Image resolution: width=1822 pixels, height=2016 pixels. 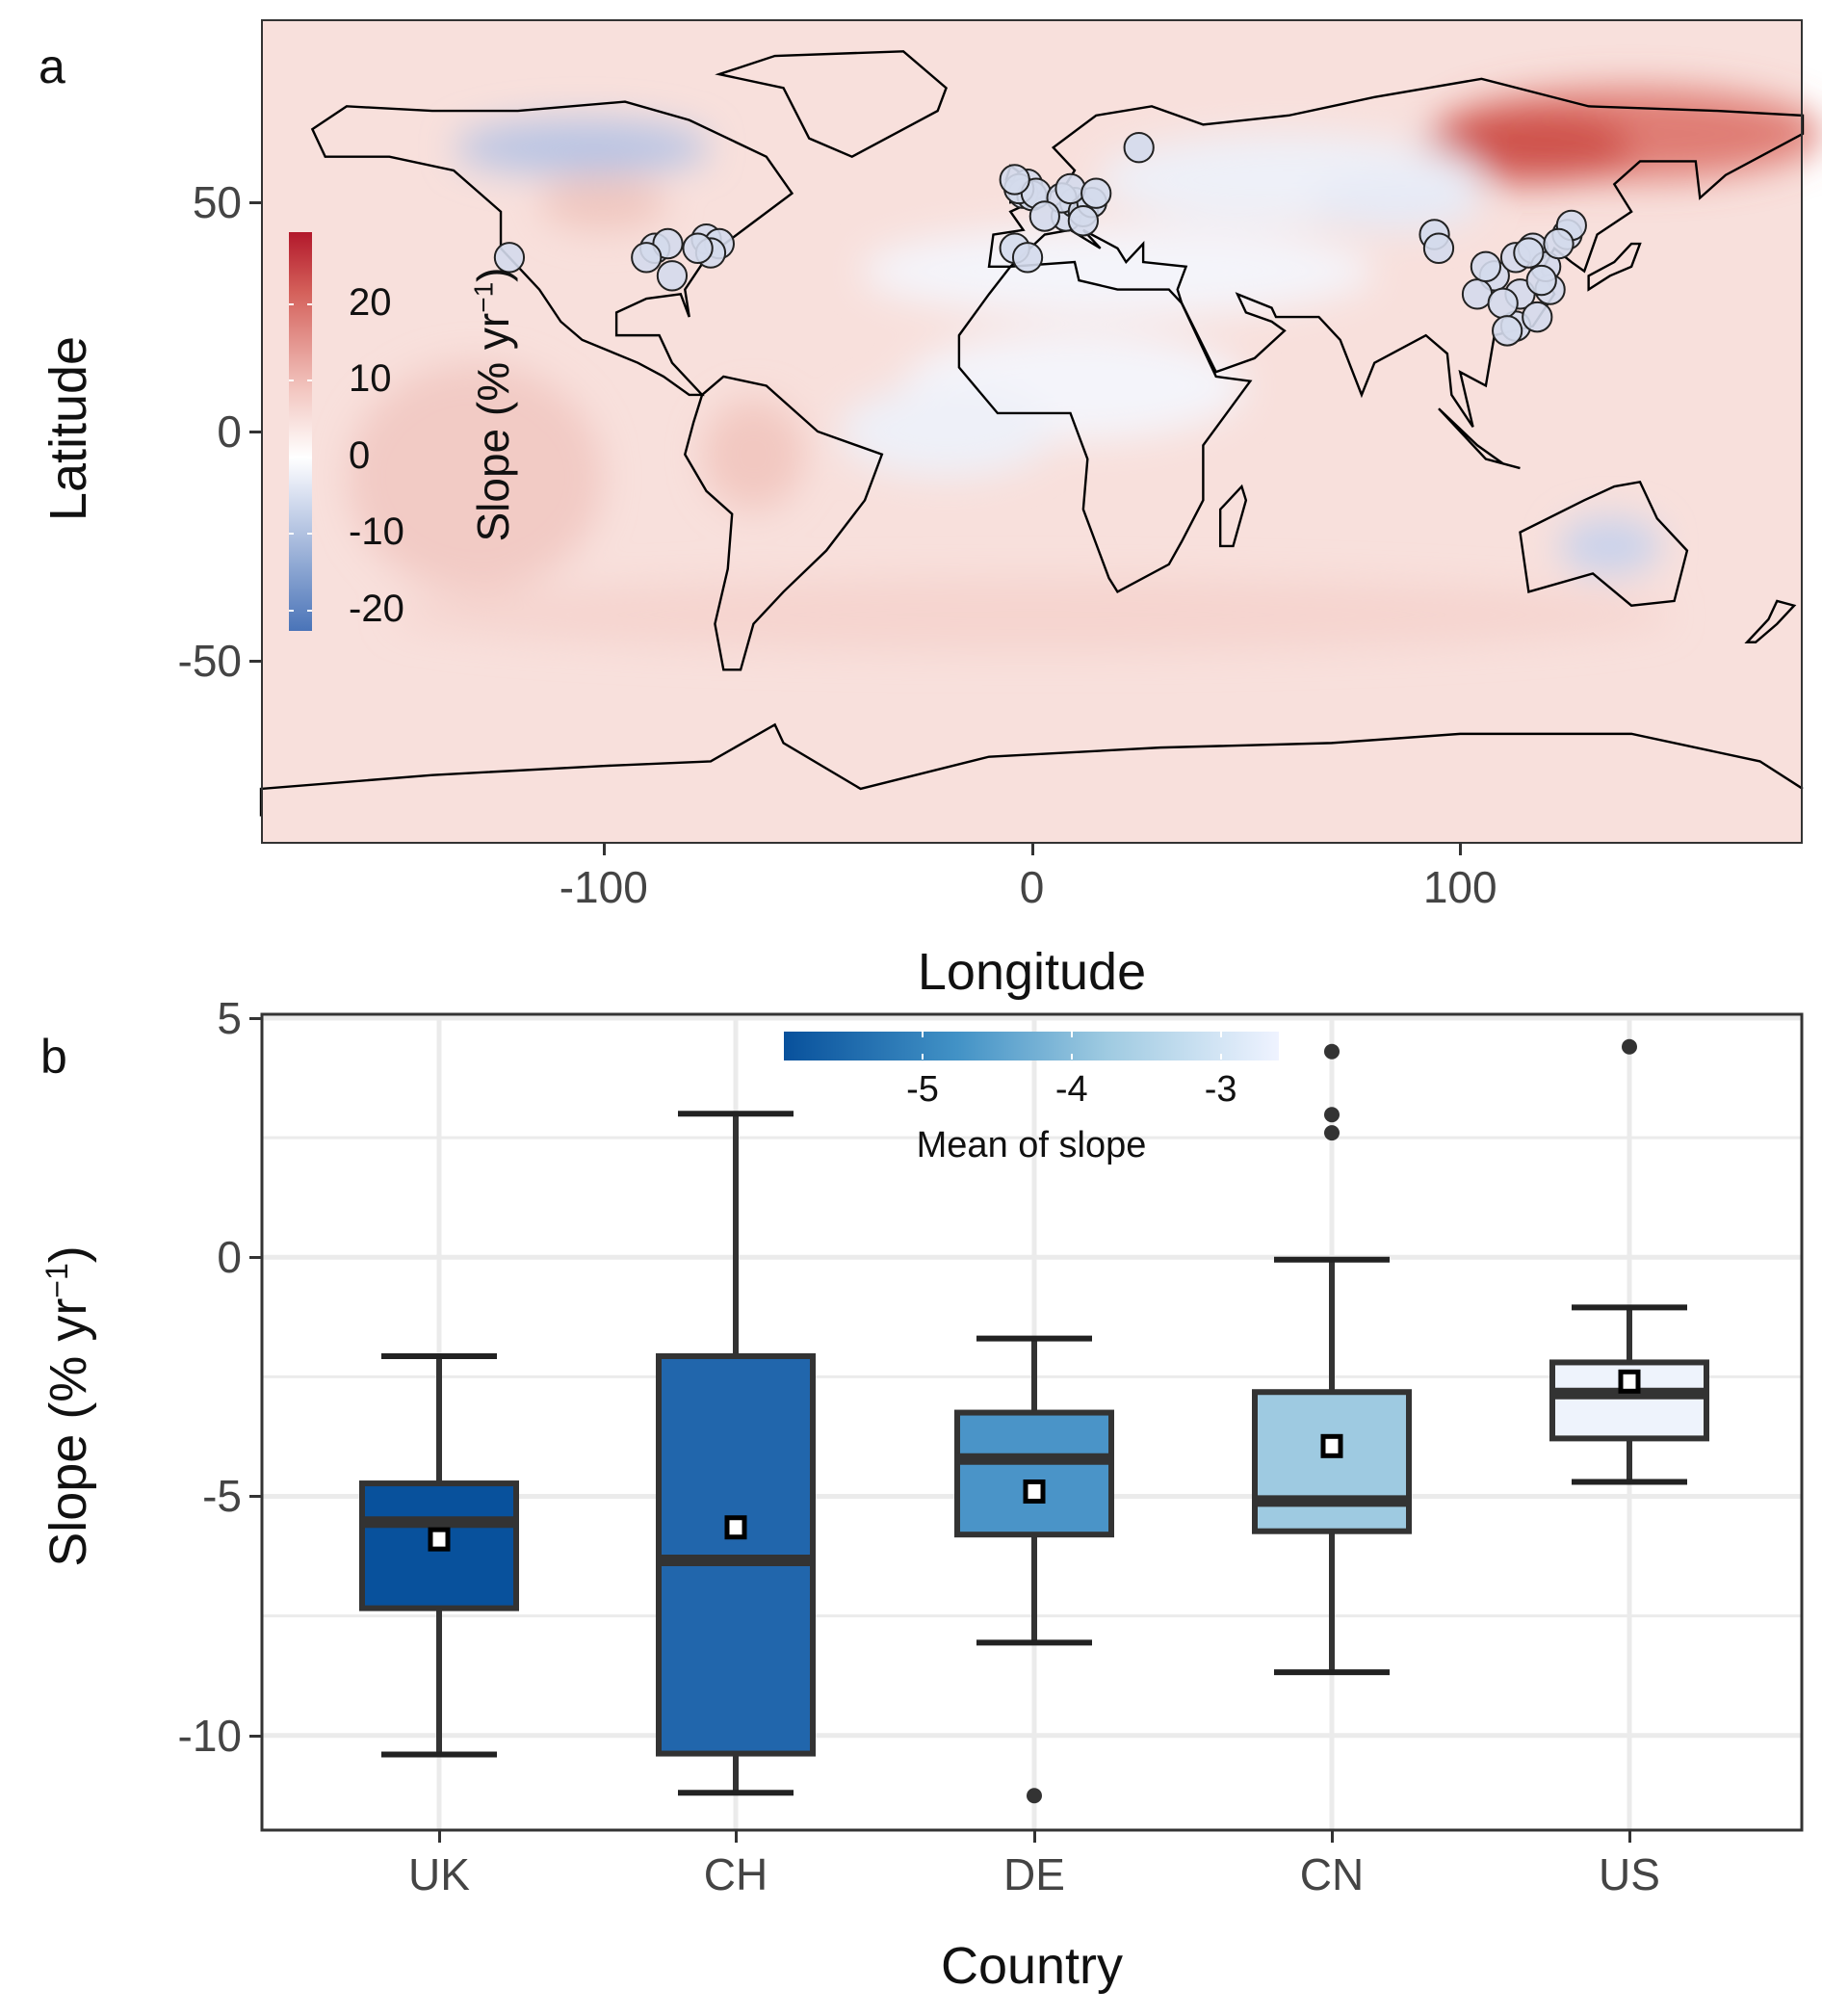 I want to click on x-tick-label: 0, so click(x=1032, y=887).